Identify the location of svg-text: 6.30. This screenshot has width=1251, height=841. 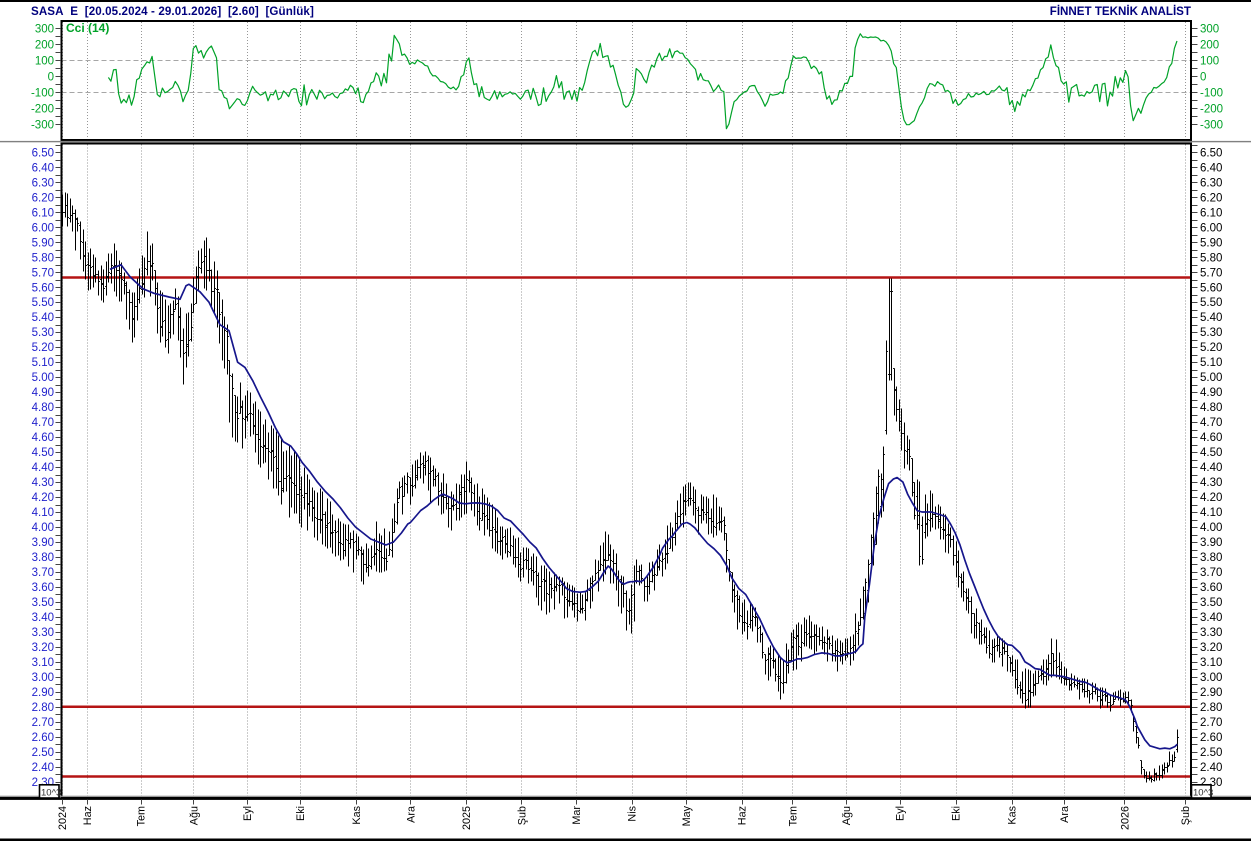
(43, 183).